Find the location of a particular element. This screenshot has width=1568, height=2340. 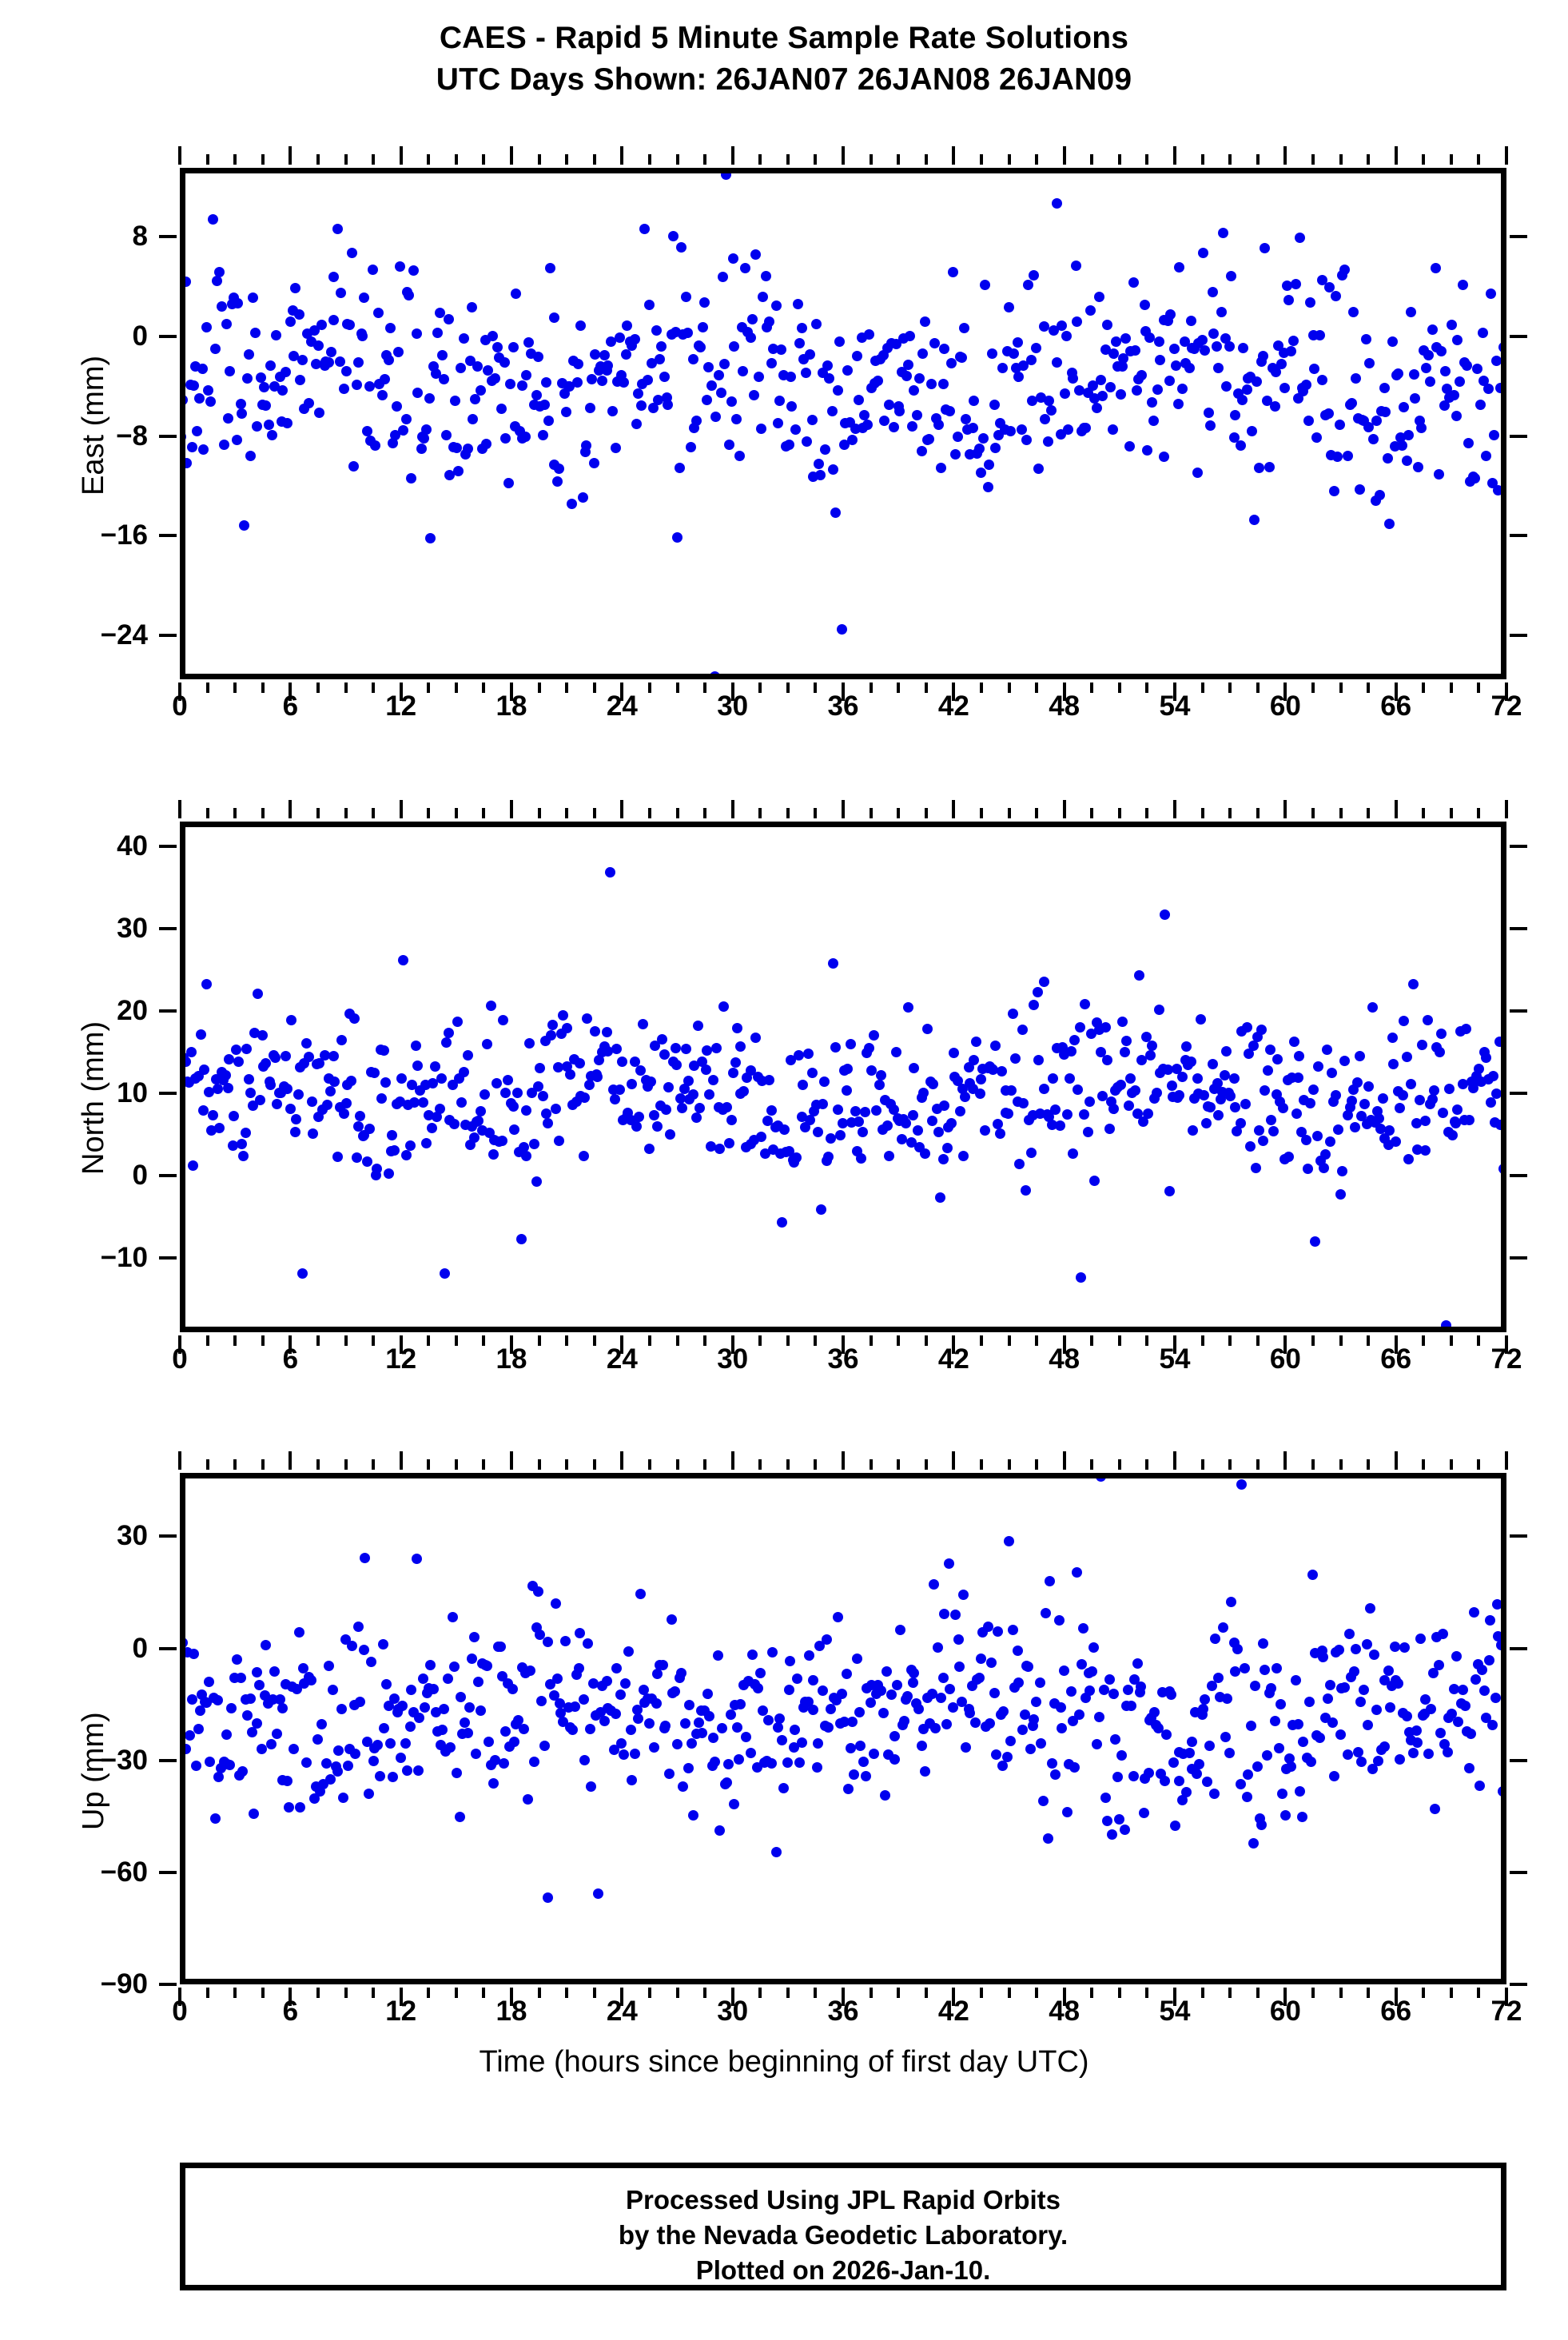

y-tick-major-right is located at coordinates (1518, 928).